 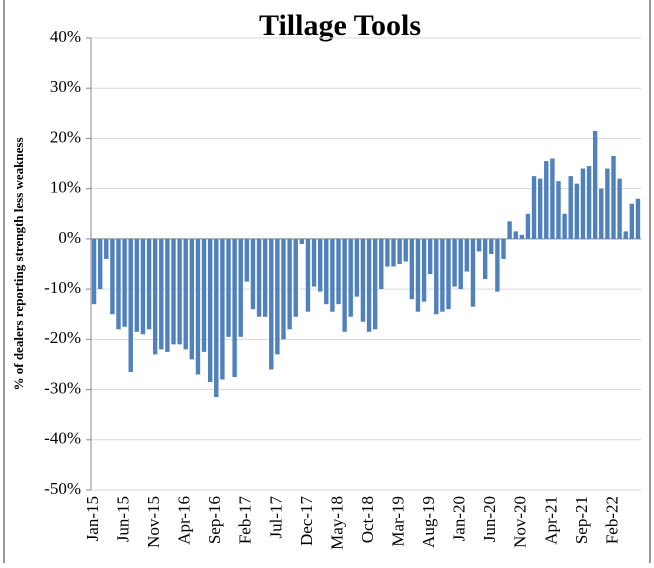 What do you see at coordinates (581, 520) in the screenshot?
I see `x-tick-label: Sep-21` at bounding box center [581, 520].